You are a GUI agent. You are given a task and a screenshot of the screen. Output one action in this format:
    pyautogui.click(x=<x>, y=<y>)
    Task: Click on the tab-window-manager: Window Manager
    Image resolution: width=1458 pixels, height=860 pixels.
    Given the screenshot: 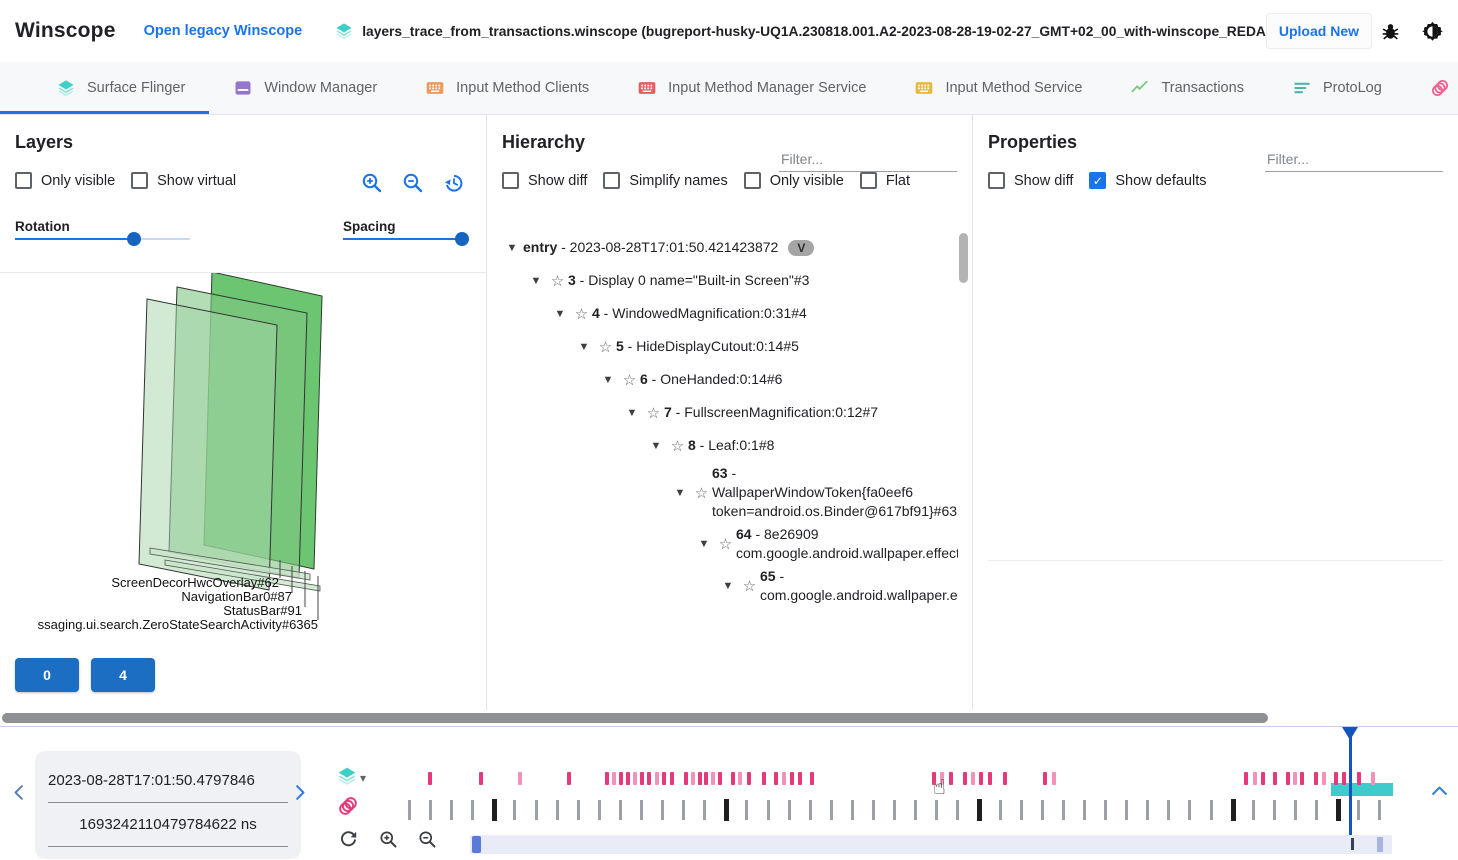 What is the action you would take?
    pyautogui.click(x=305, y=88)
    